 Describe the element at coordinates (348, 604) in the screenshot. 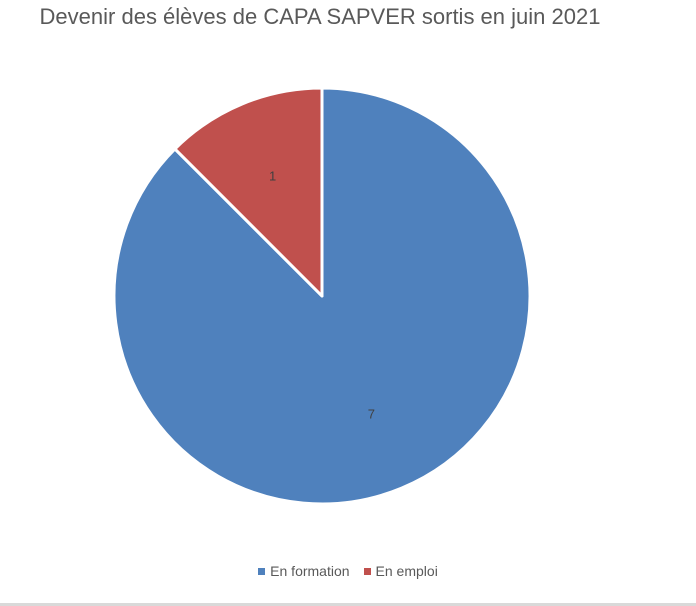

I see `frame-bottom-border` at that location.